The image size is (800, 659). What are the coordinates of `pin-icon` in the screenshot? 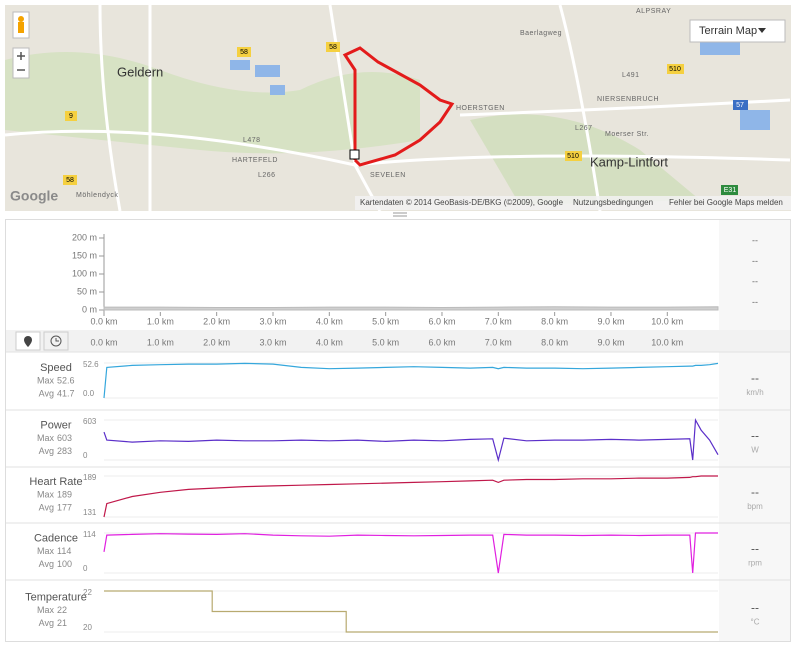 It's located at (28, 341).